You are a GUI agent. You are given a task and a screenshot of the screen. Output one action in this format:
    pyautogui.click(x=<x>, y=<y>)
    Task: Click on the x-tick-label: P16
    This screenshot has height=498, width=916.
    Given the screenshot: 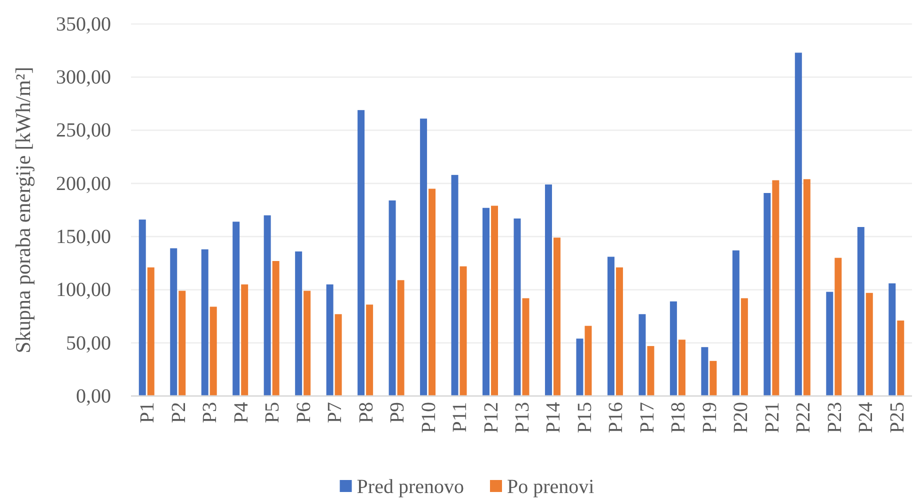 What is the action you would take?
    pyautogui.click(x=616, y=418)
    